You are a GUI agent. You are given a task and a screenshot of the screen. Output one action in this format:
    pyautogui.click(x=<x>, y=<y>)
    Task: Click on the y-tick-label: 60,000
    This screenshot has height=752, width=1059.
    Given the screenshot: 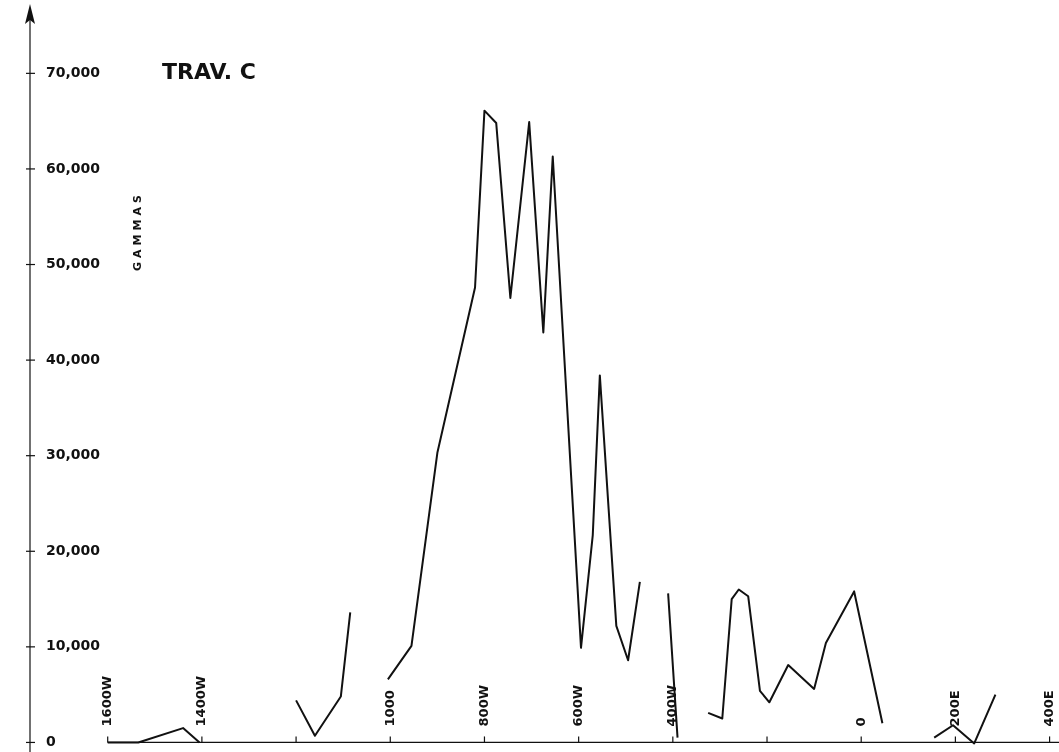 What is the action you would take?
    pyautogui.click(x=73, y=167)
    